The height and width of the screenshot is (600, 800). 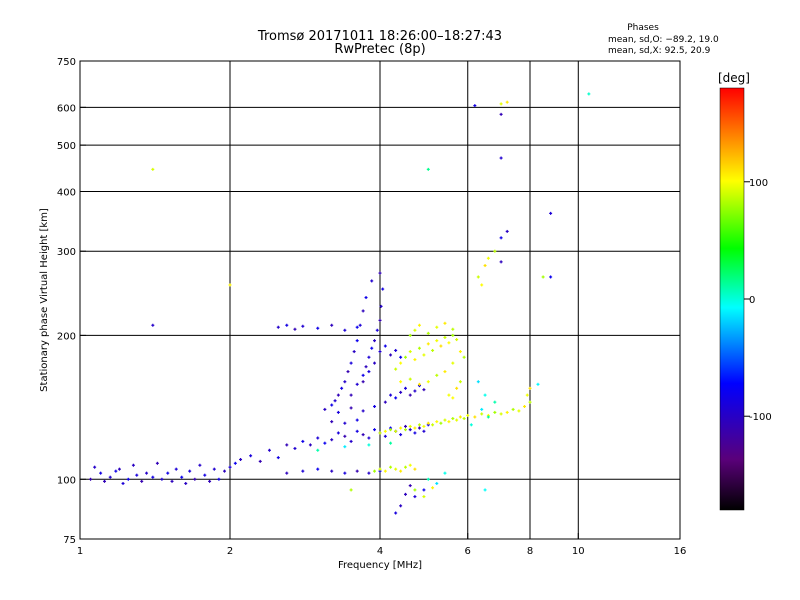 What do you see at coordinates (380, 565) in the screenshot?
I see `x-axis-label: Frequency [MHz]` at bounding box center [380, 565].